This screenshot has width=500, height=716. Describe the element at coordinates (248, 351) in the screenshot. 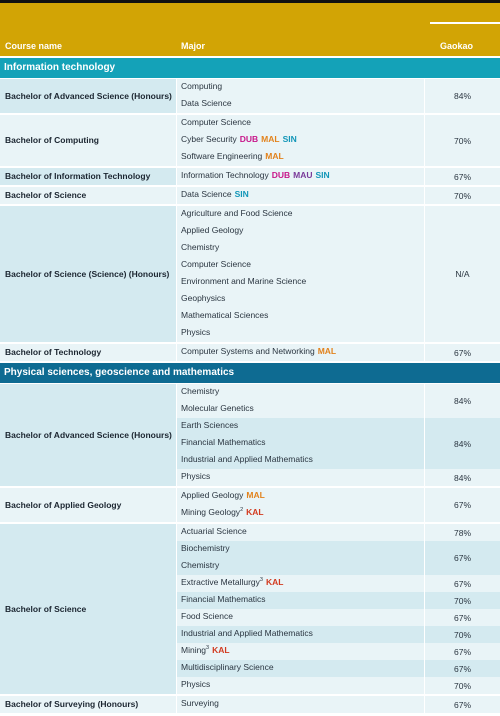

I see `major-name: Computer Systems and Networking` at that location.